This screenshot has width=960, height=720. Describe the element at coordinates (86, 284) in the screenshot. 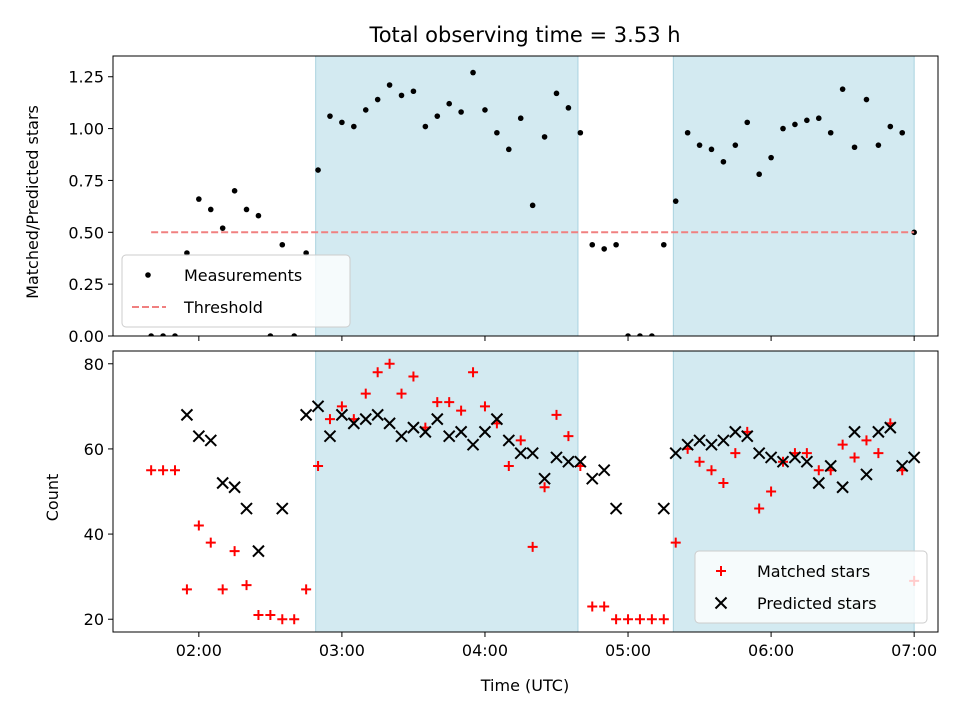

I see `y-tick-label: 0.25` at that location.